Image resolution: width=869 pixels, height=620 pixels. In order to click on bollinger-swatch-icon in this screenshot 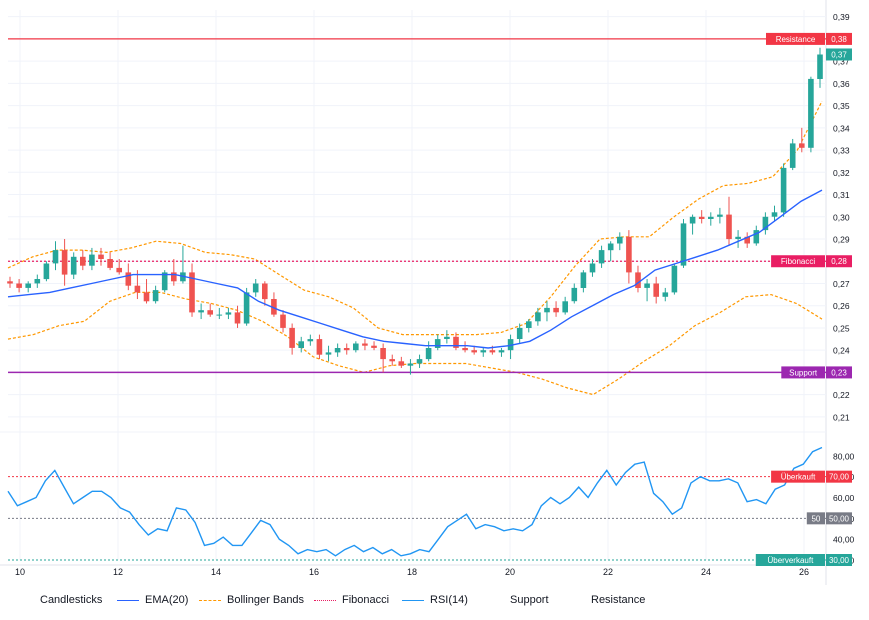, I will do `click(210, 600)`.